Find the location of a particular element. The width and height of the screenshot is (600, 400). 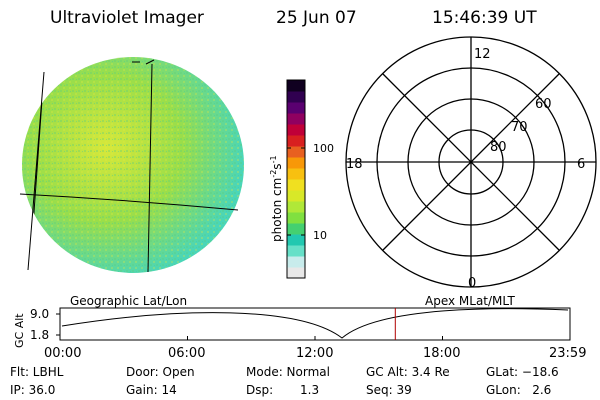

geographic-label: Geographic Lat/Lon is located at coordinates (129, 301).